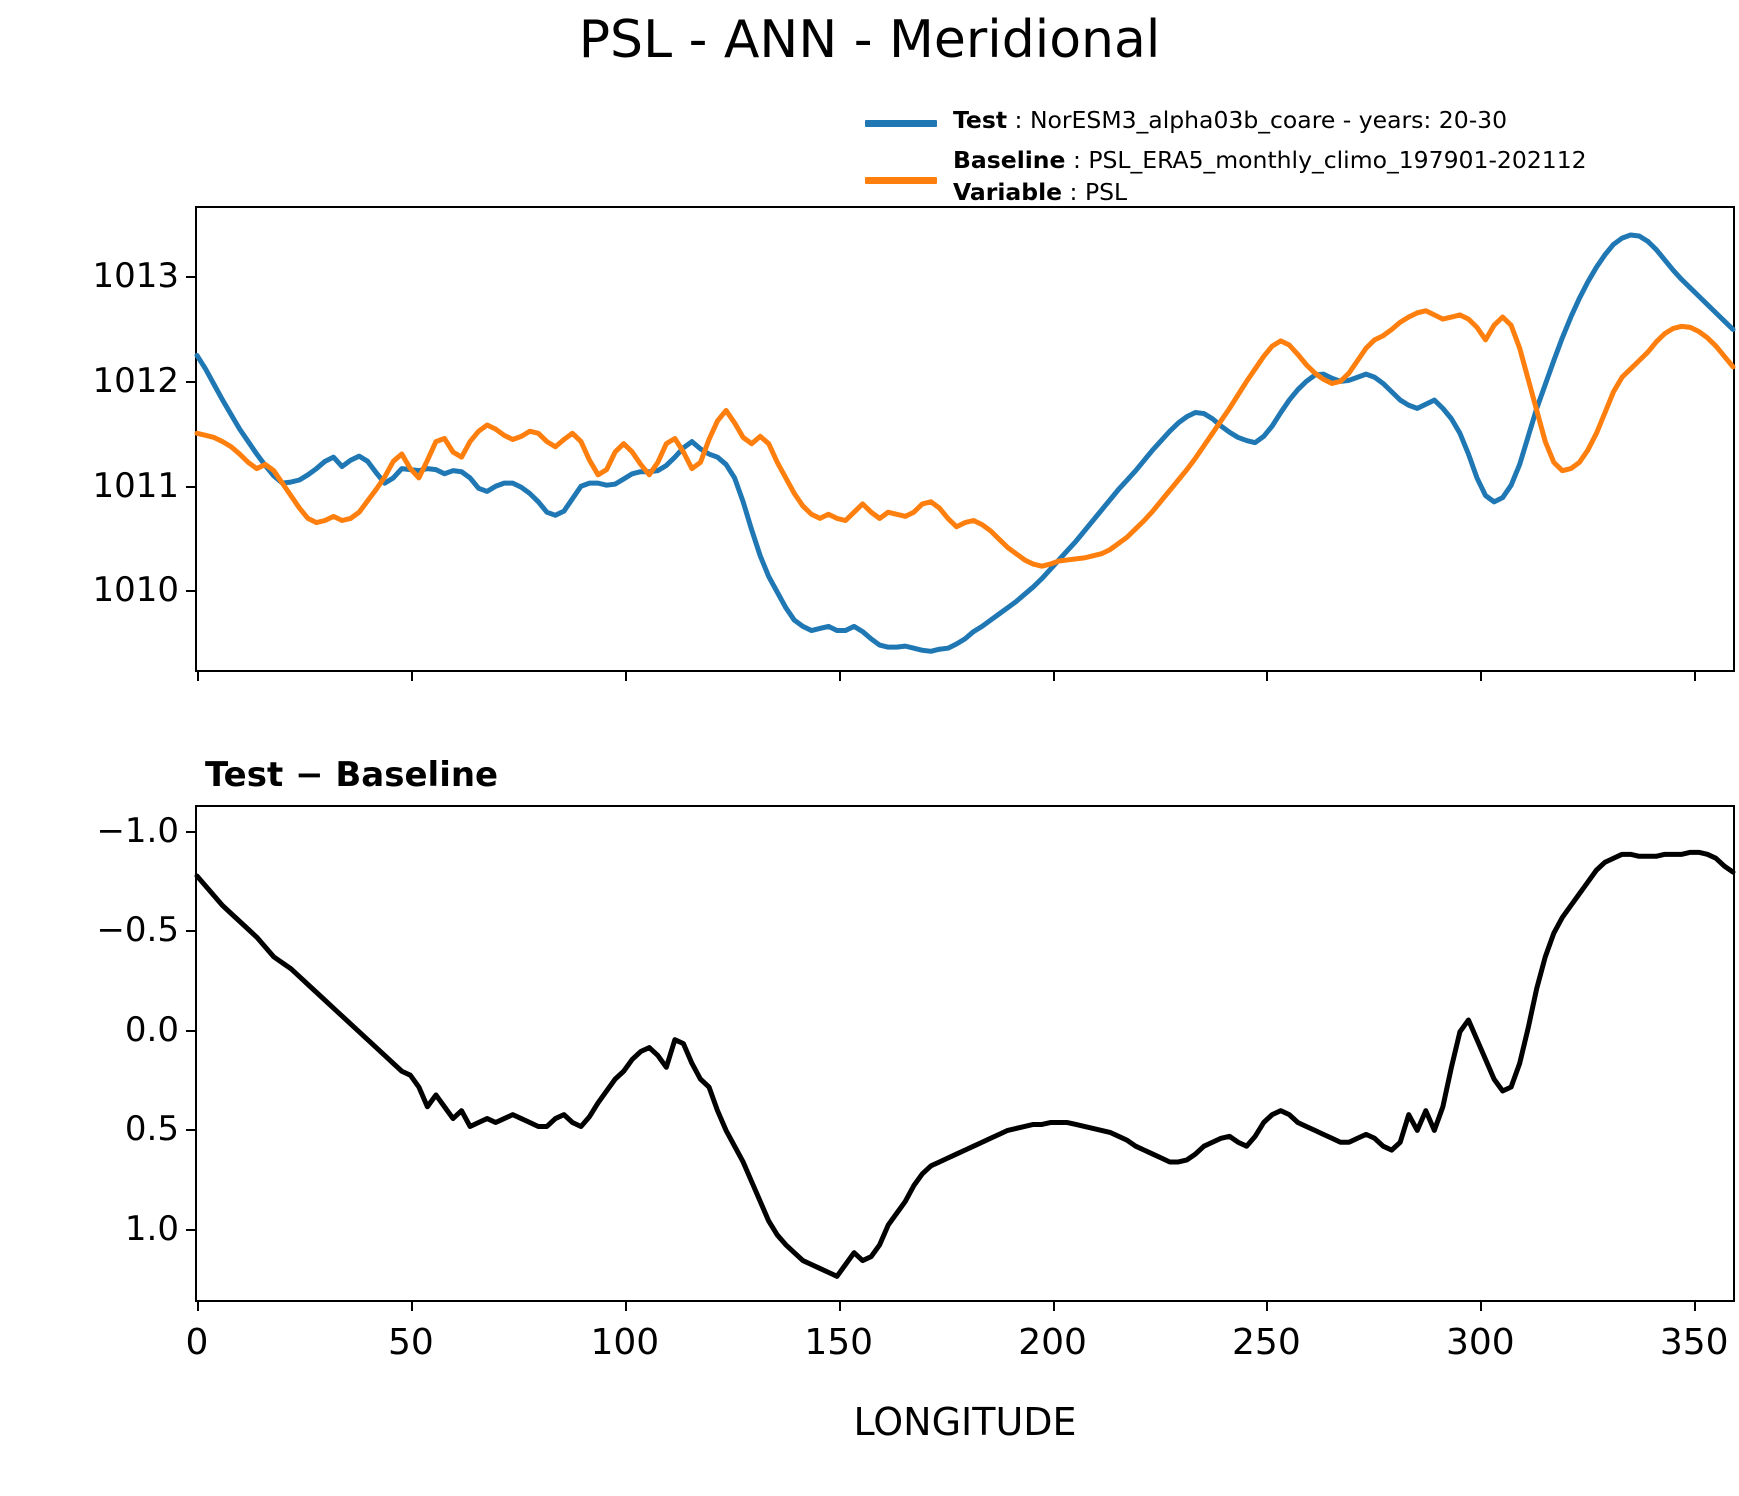 The width and height of the screenshot is (1739, 1496). What do you see at coordinates (839, 1342) in the screenshot?
I see `xtick-label: 150` at bounding box center [839, 1342].